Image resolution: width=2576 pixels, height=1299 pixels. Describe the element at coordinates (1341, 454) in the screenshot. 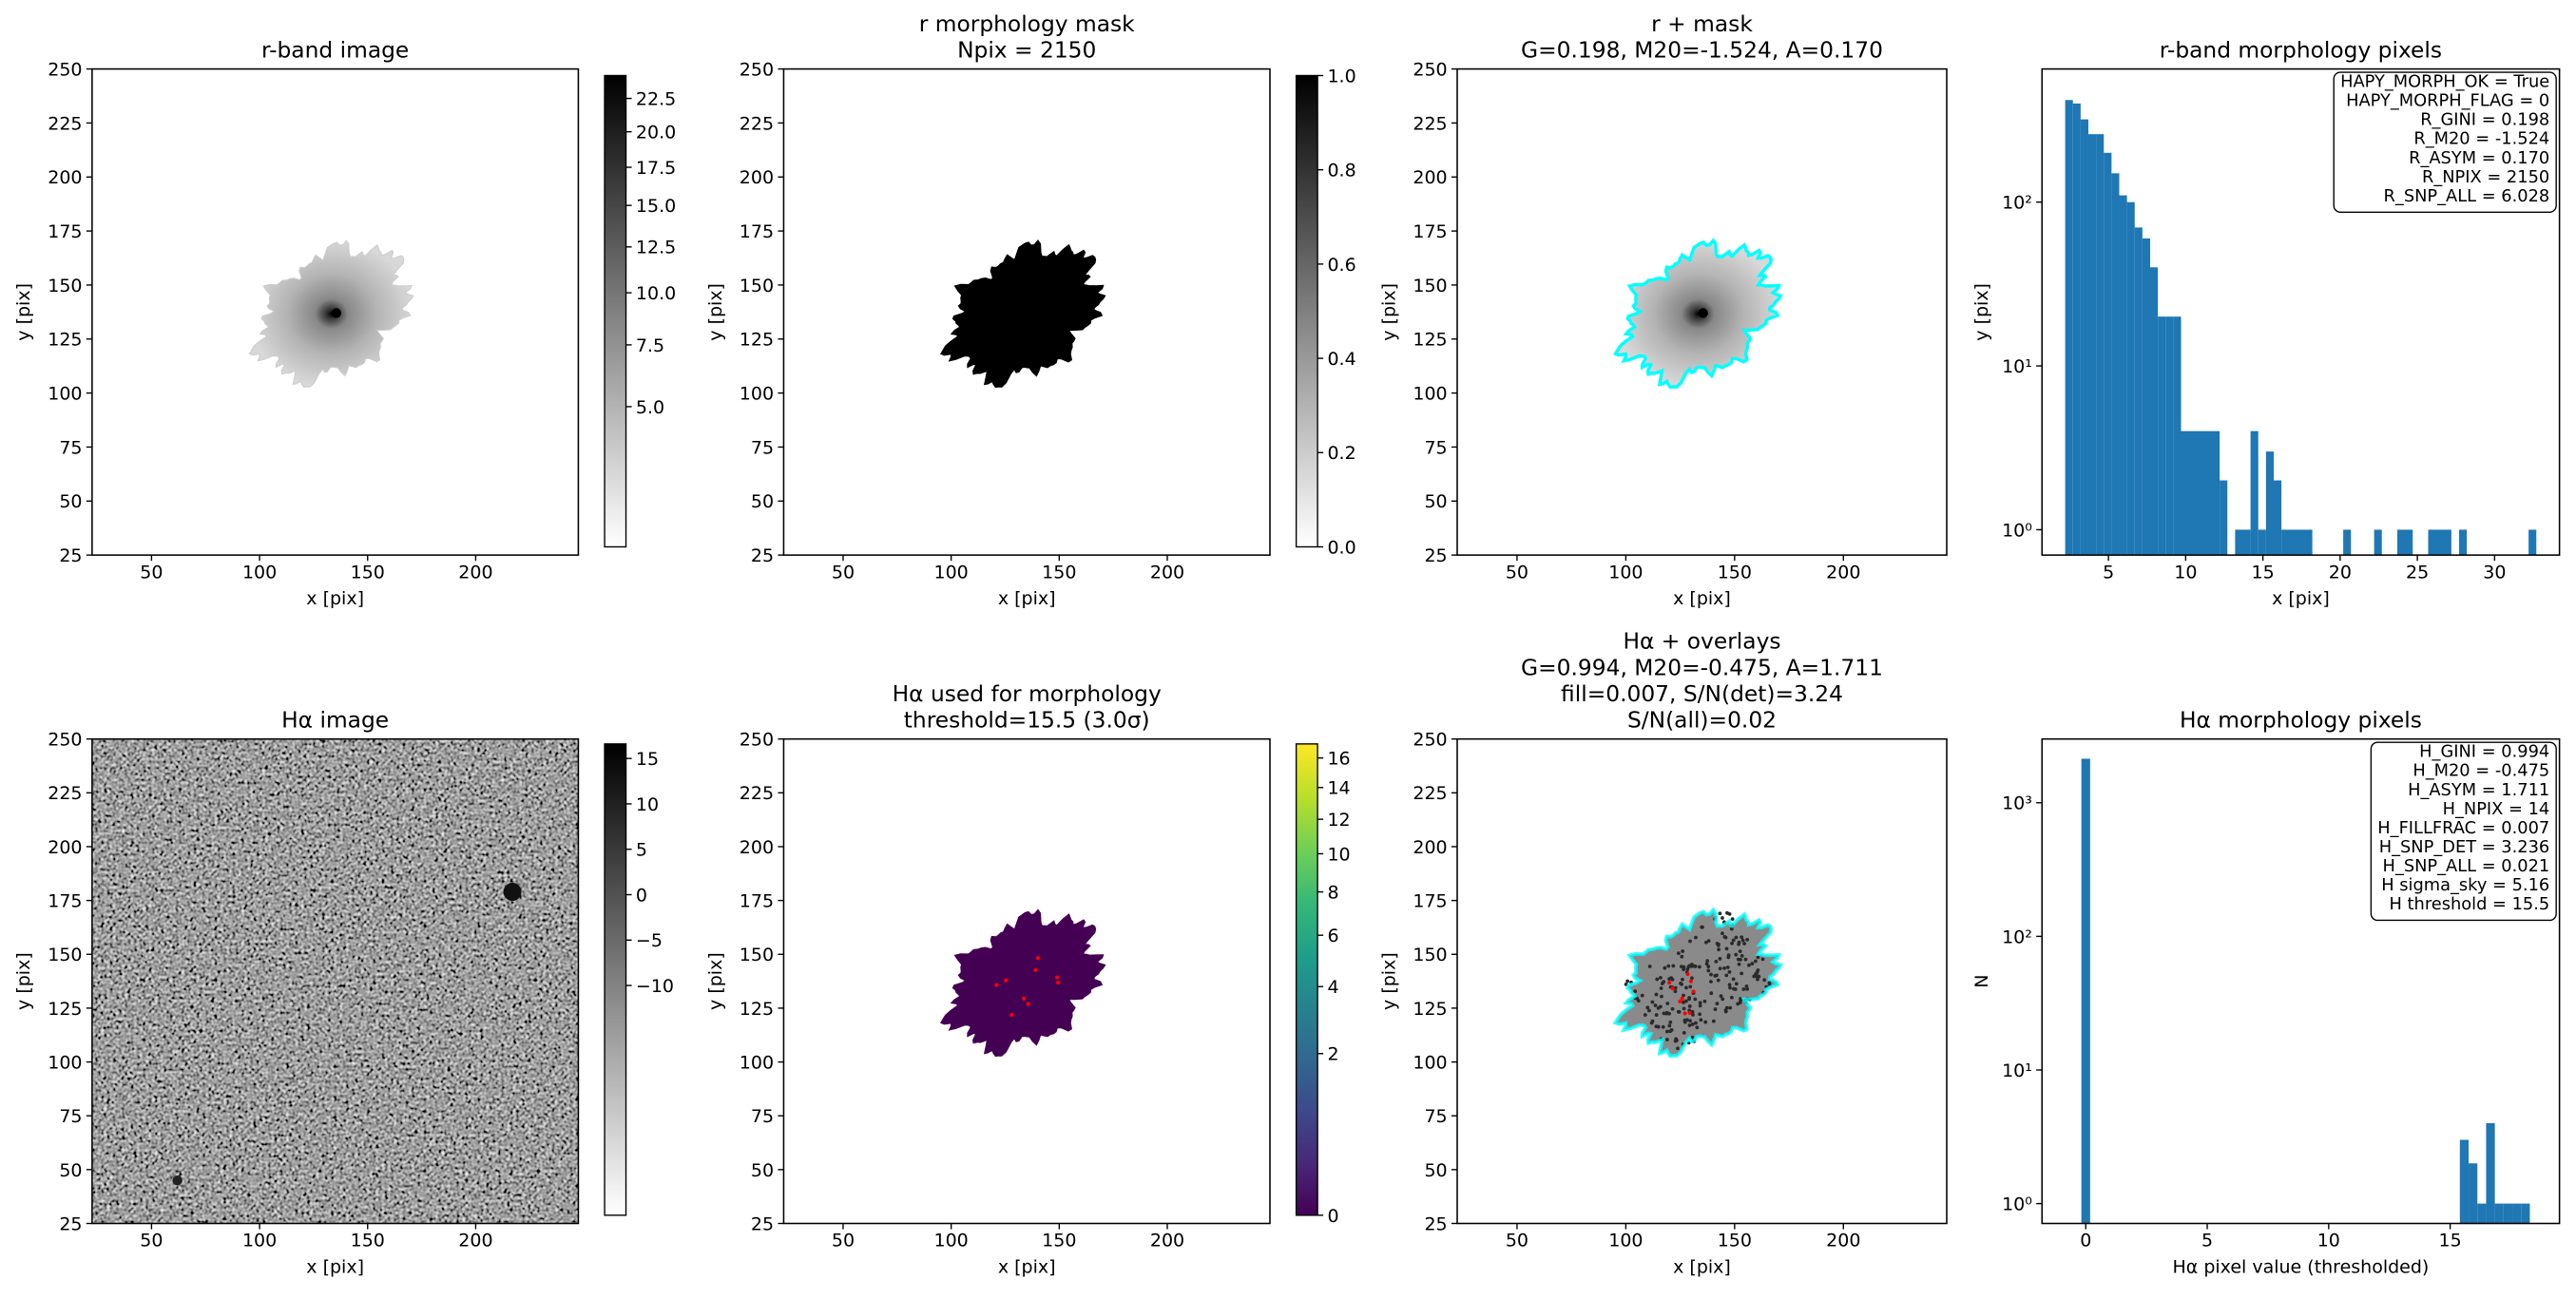

I see `colorbar-tick-label: 0.2` at that location.